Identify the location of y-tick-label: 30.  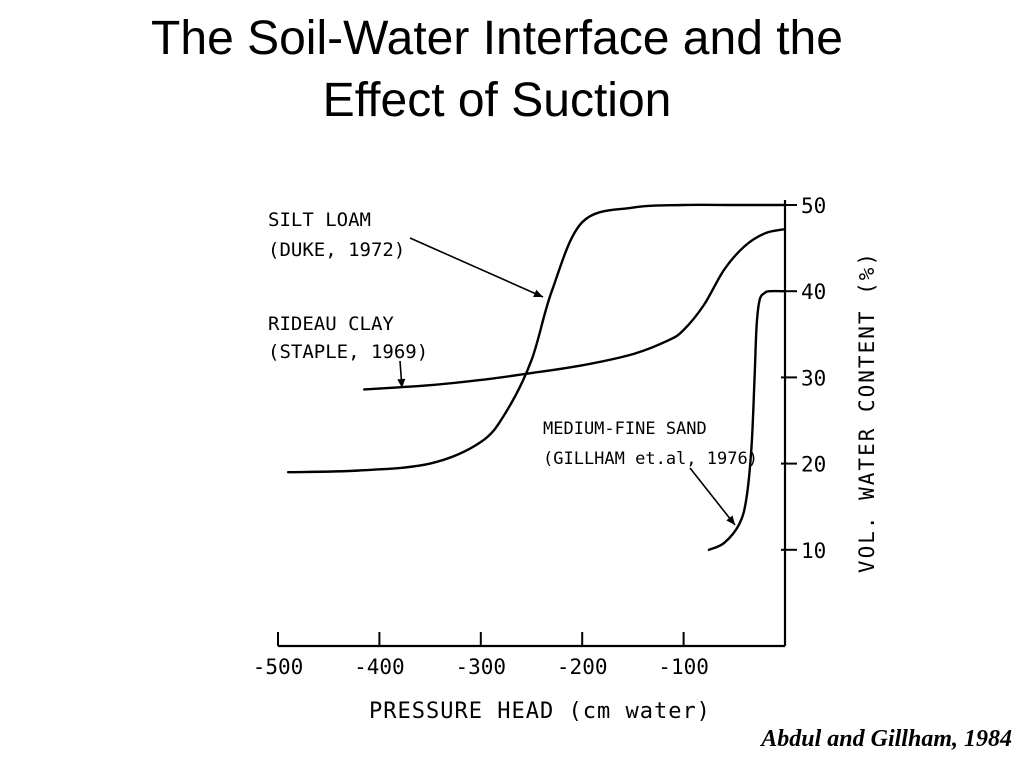
(813, 378).